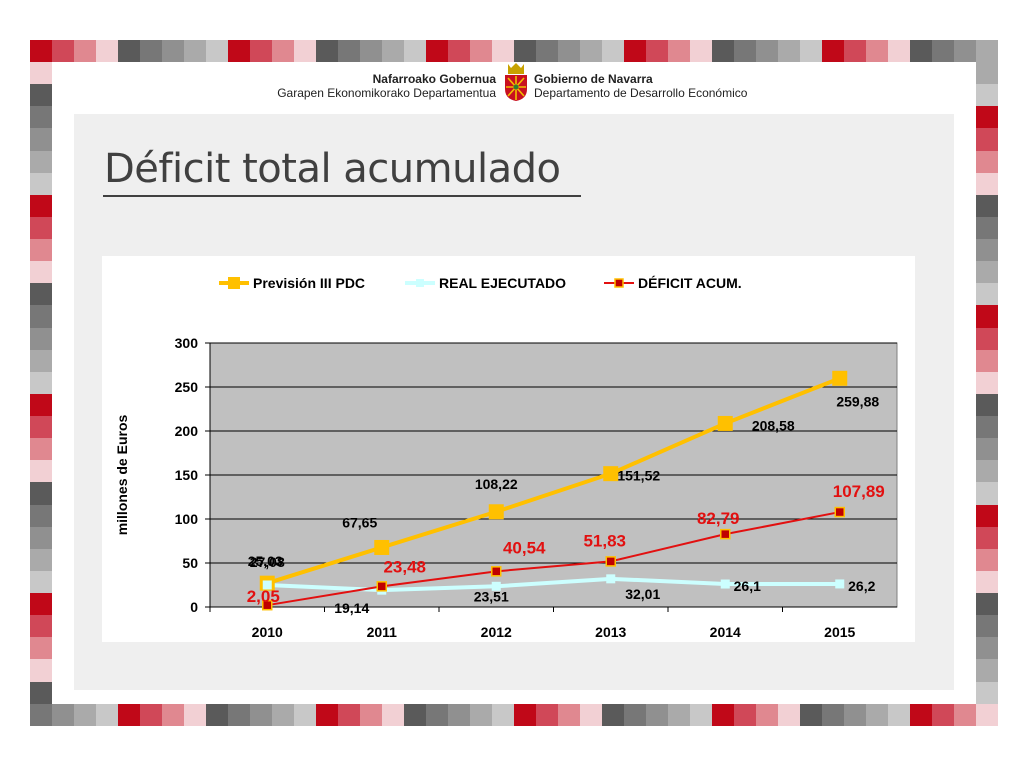 Image resolution: width=1024 pixels, height=768 pixels. What do you see at coordinates (859, 491) in the screenshot?
I see `data-label: 107,89` at bounding box center [859, 491].